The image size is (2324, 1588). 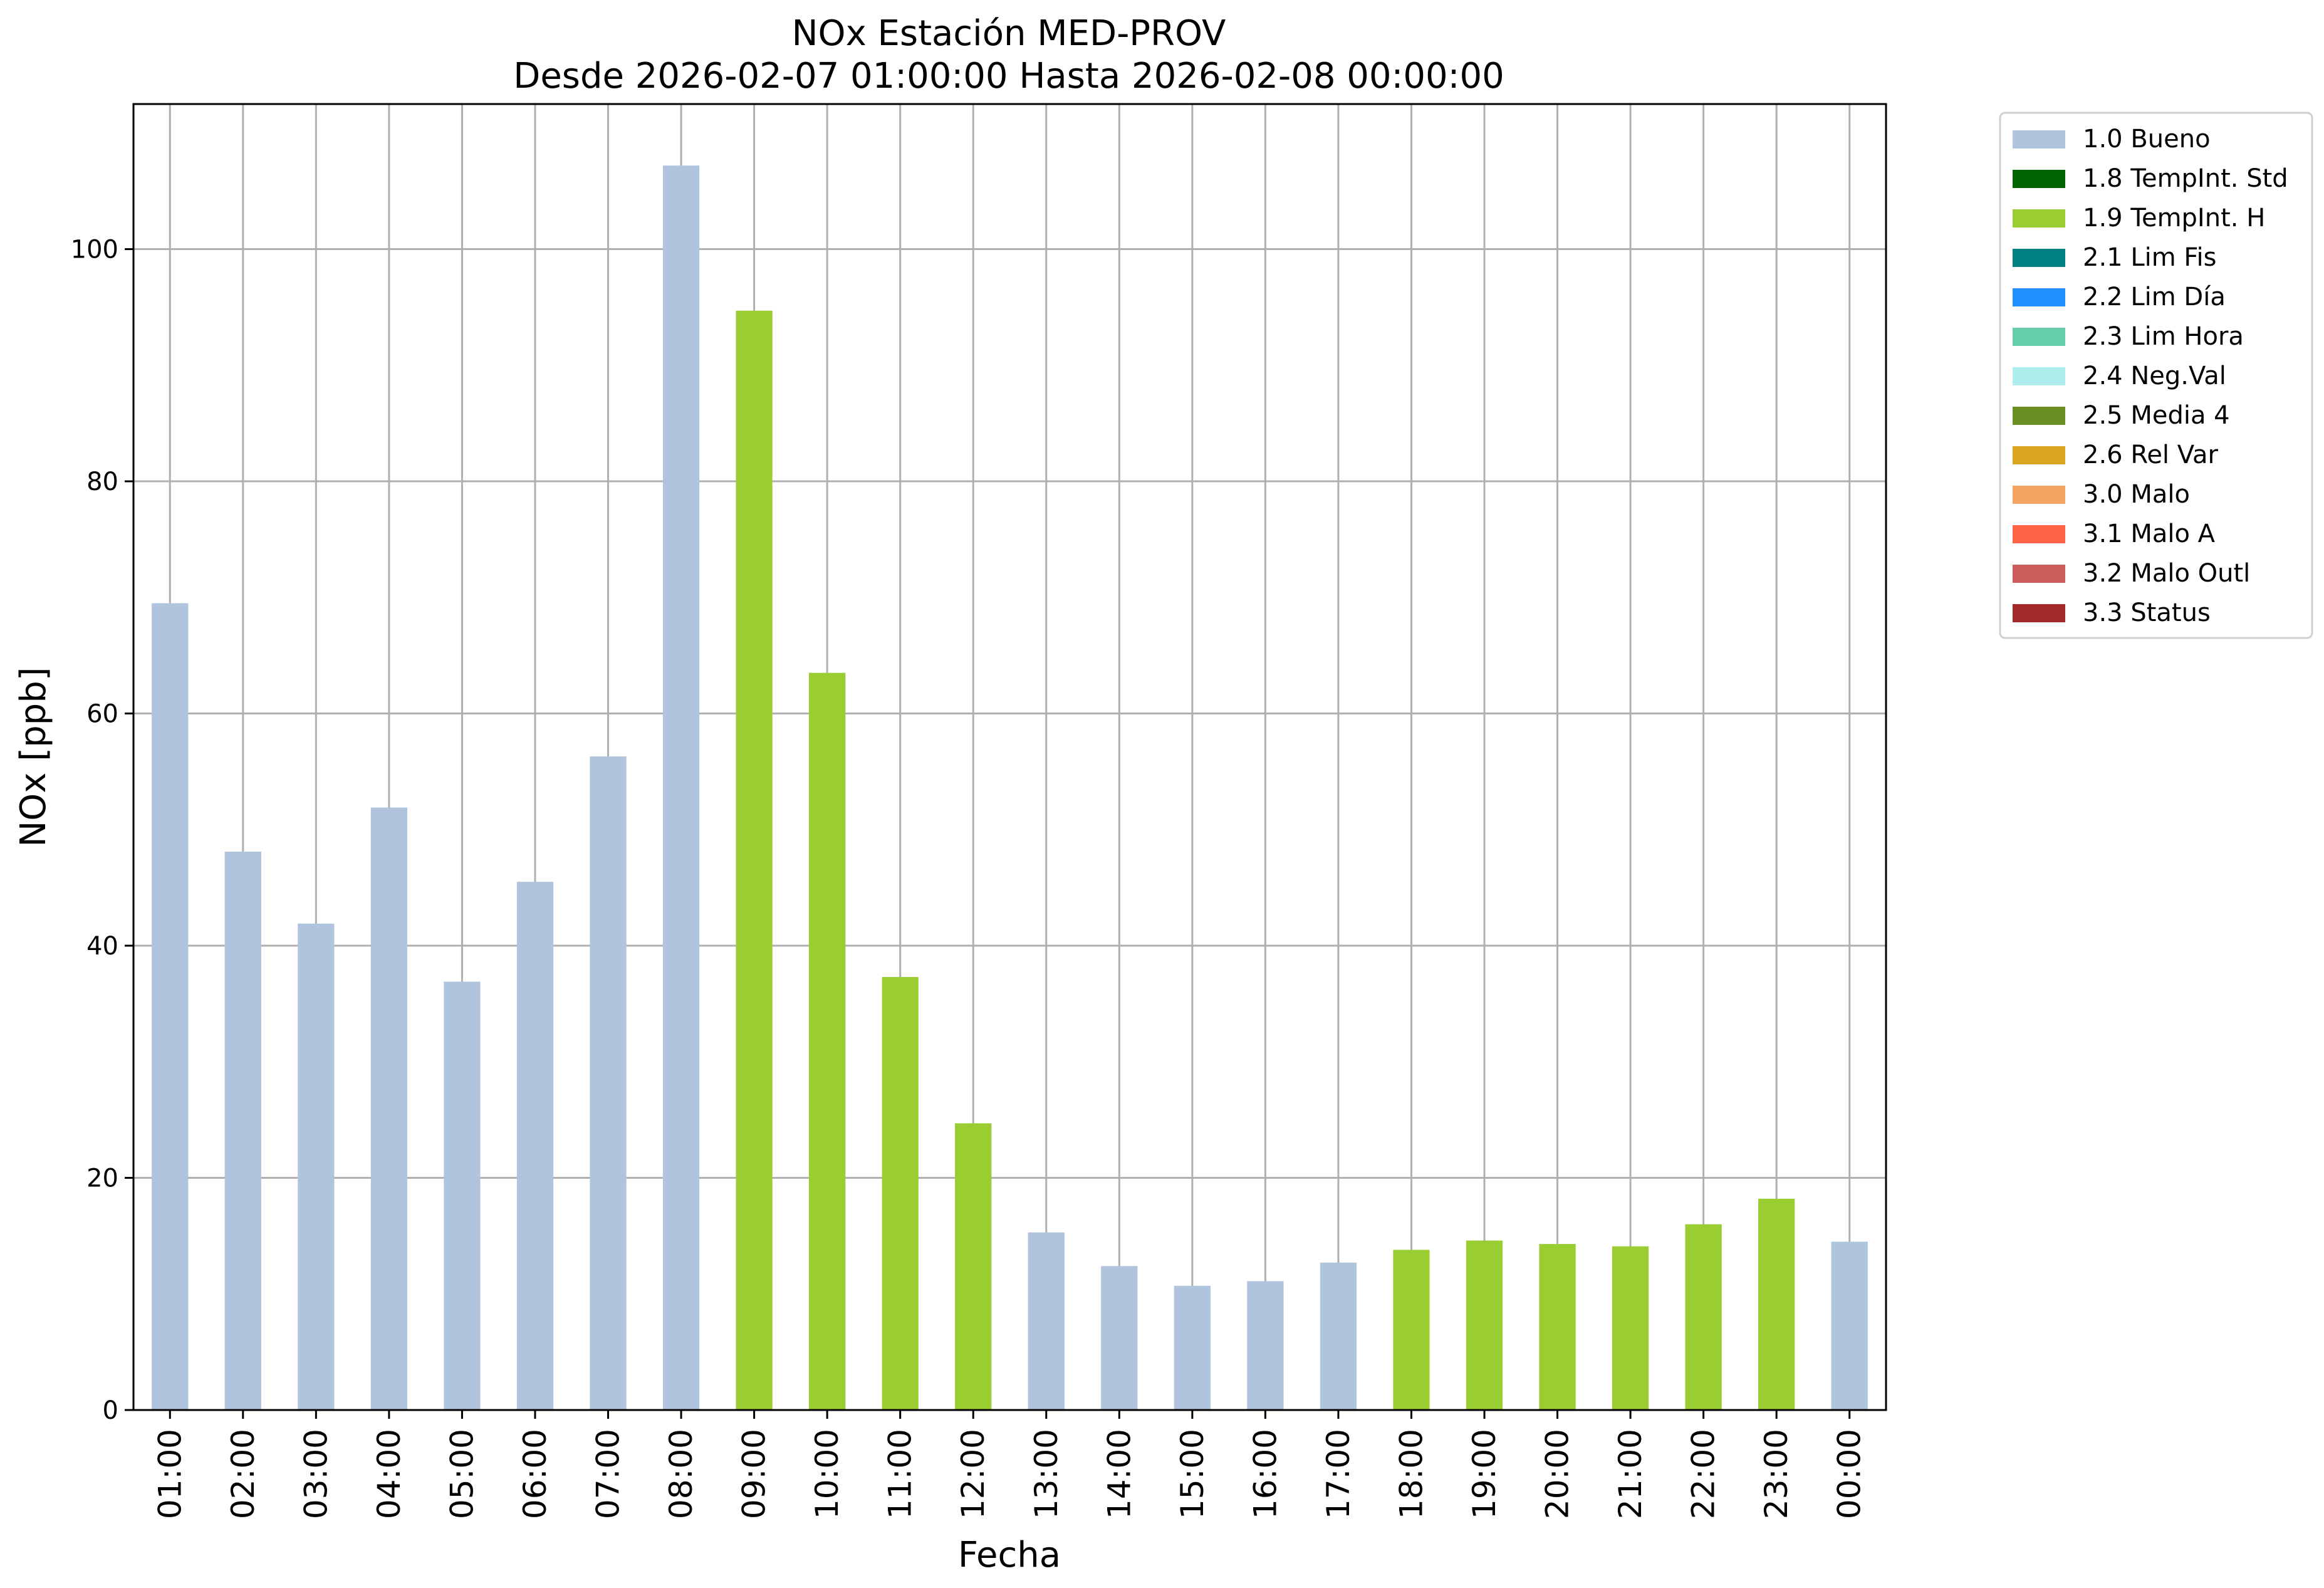 What do you see at coordinates (2149, 534) in the screenshot?
I see `legend-label-3-1: 3.1 Malo A` at bounding box center [2149, 534].